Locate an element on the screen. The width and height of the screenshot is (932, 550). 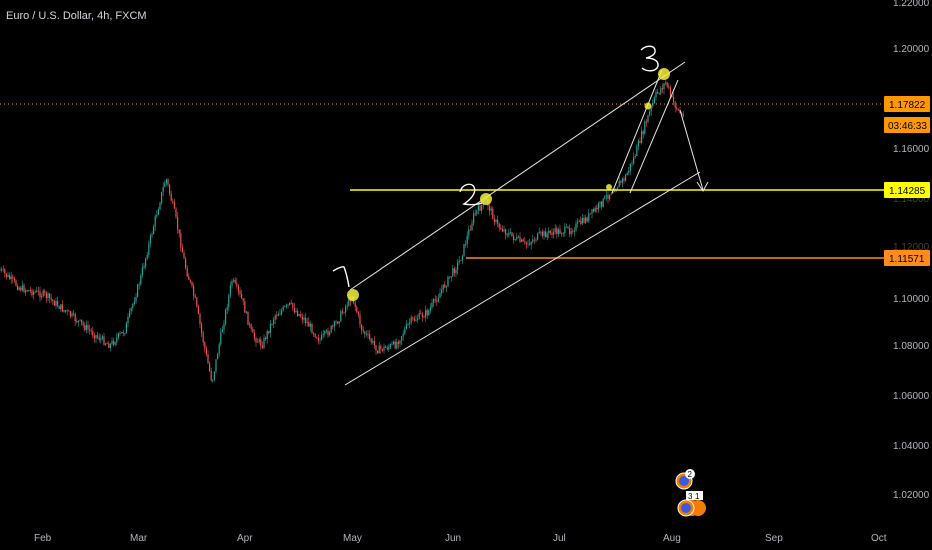
event-badge-bottom: 3 1 is located at coordinates (691, 504).